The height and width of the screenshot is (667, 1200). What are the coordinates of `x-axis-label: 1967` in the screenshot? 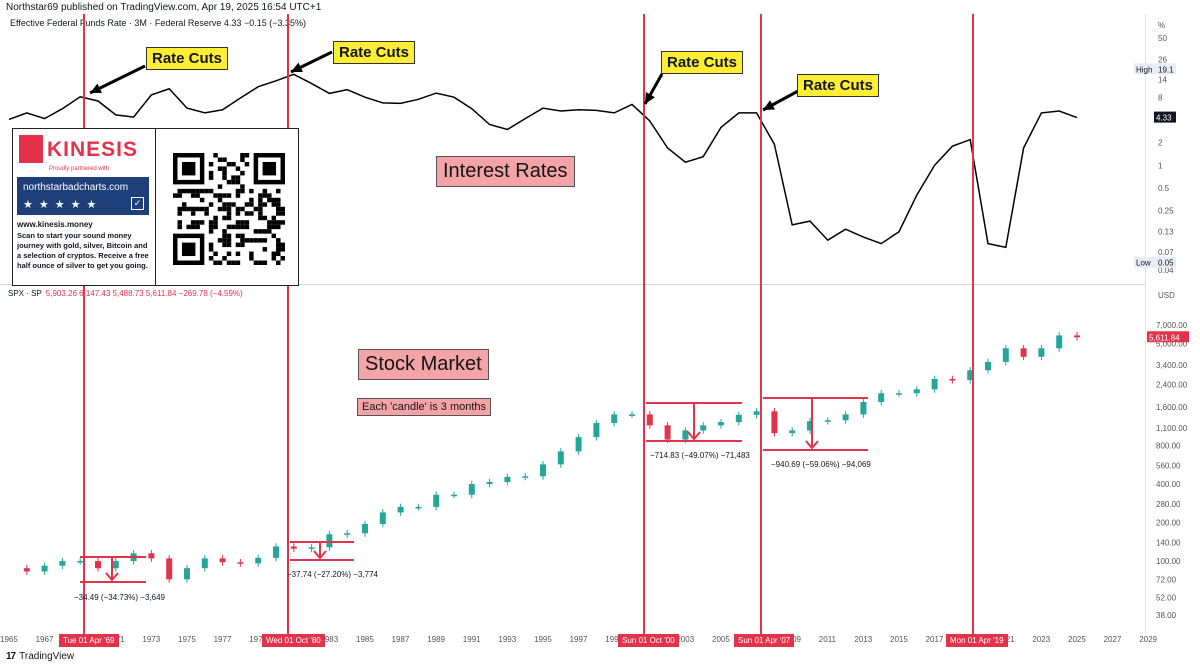 It's located at (45, 639).